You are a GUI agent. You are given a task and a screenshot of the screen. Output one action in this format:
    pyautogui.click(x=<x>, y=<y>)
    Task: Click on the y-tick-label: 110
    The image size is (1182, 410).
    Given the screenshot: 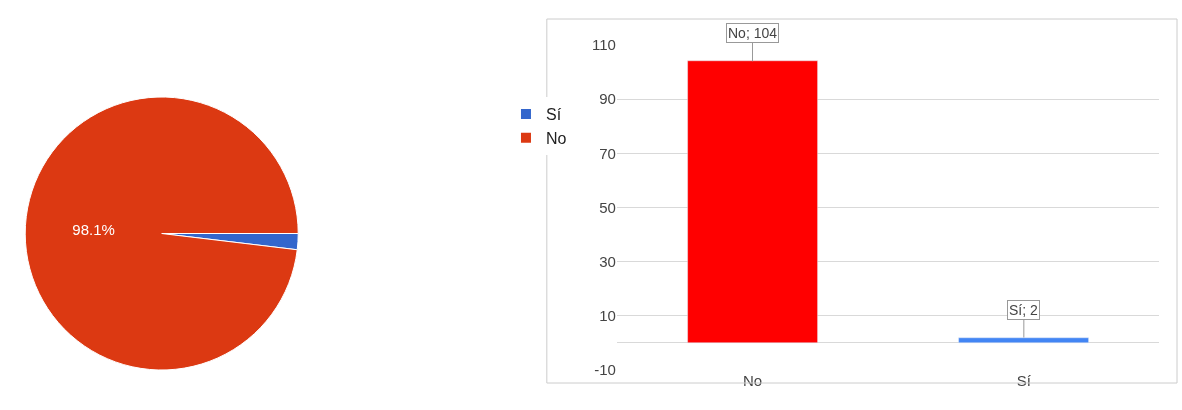 What is the action you would take?
    pyautogui.click(x=603, y=45)
    